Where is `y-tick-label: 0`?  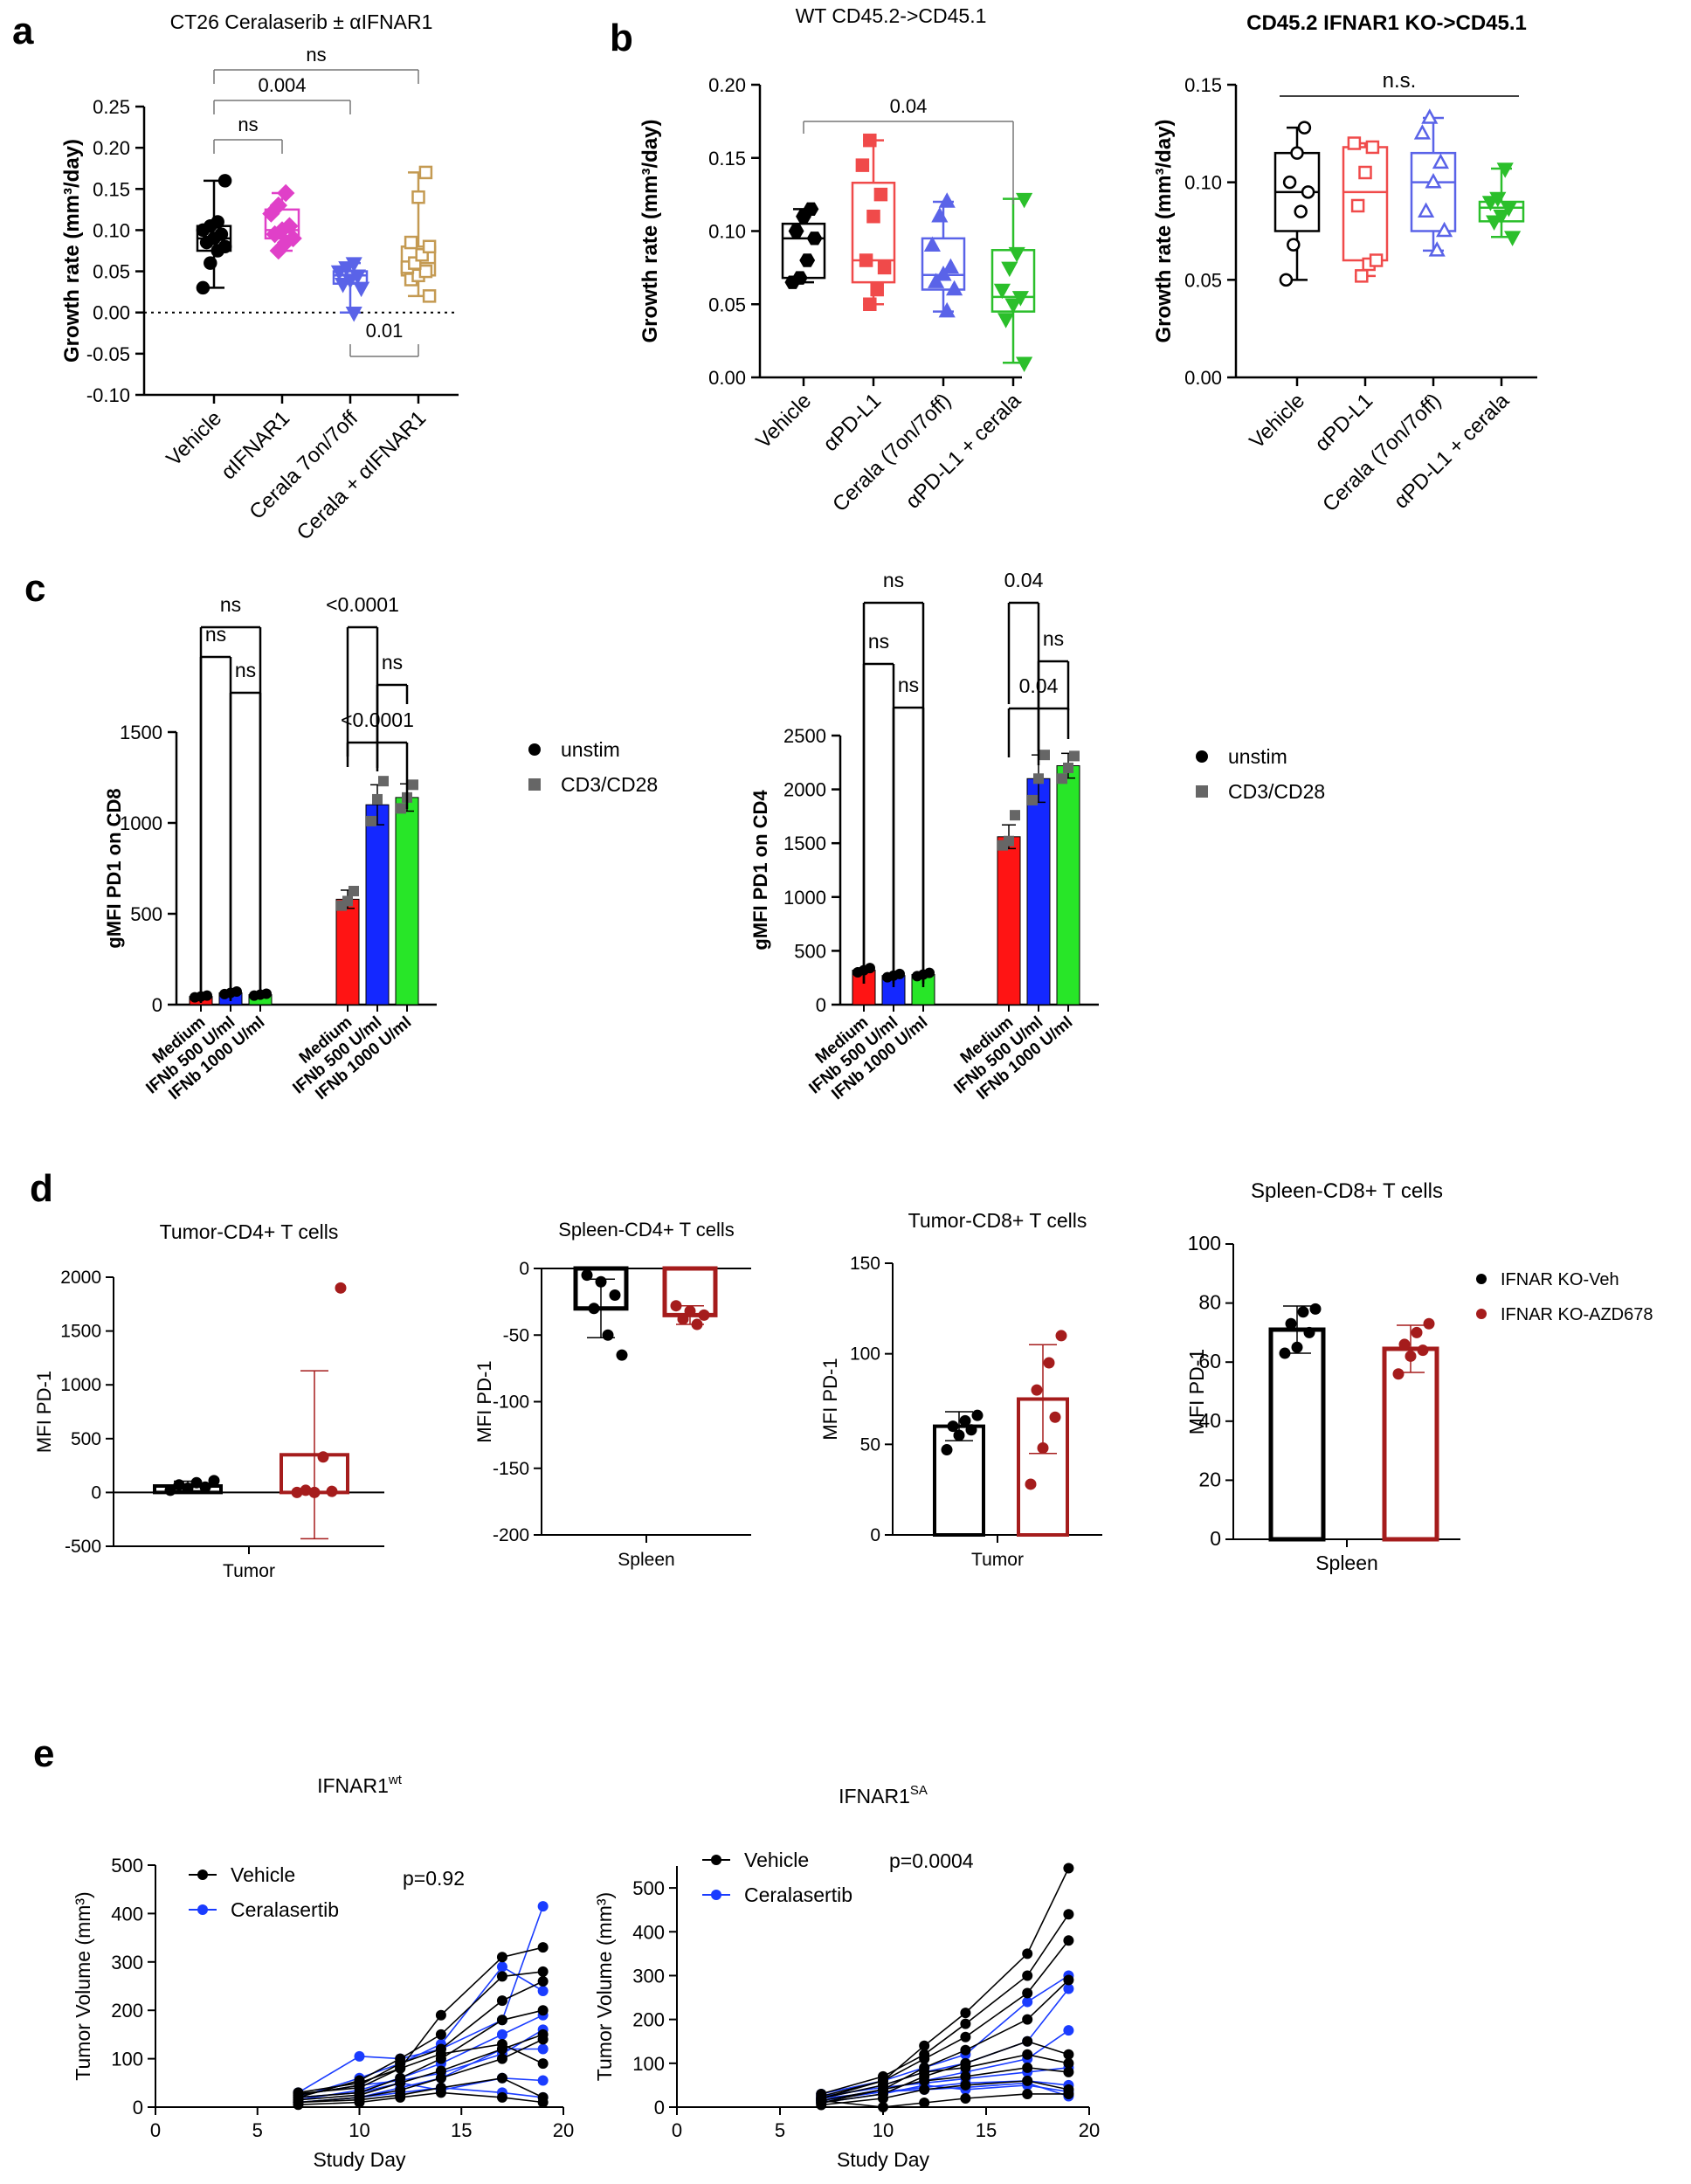
y-tick-label: 0 is located at coordinates (821, 1005).